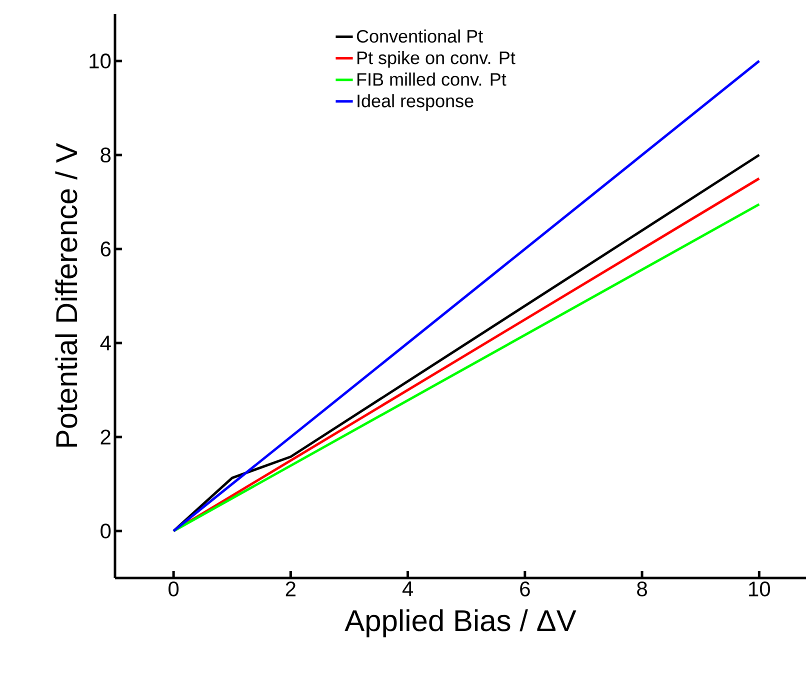 This screenshot has height=683, width=806. What do you see at coordinates (173, 589) in the screenshot?
I see `x-tick-label: 0` at bounding box center [173, 589].